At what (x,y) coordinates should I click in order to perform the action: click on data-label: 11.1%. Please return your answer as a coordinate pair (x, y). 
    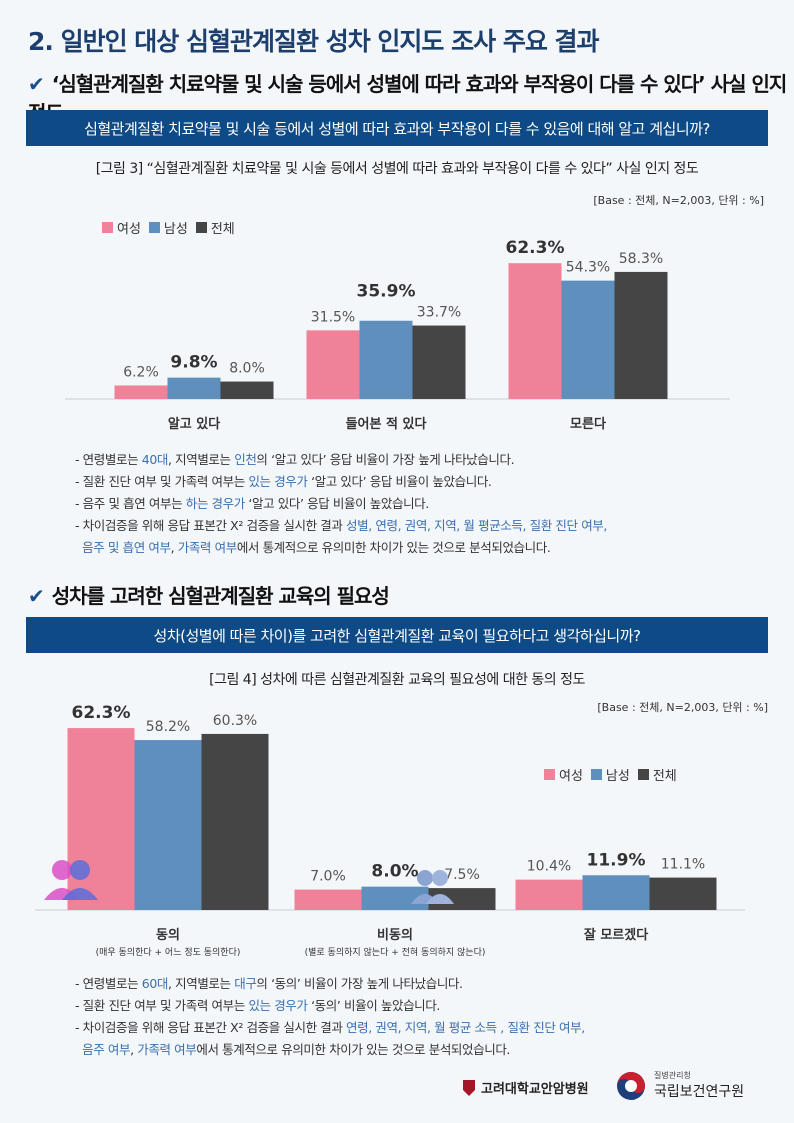
    Looking at the image, I should click on (683, 865).